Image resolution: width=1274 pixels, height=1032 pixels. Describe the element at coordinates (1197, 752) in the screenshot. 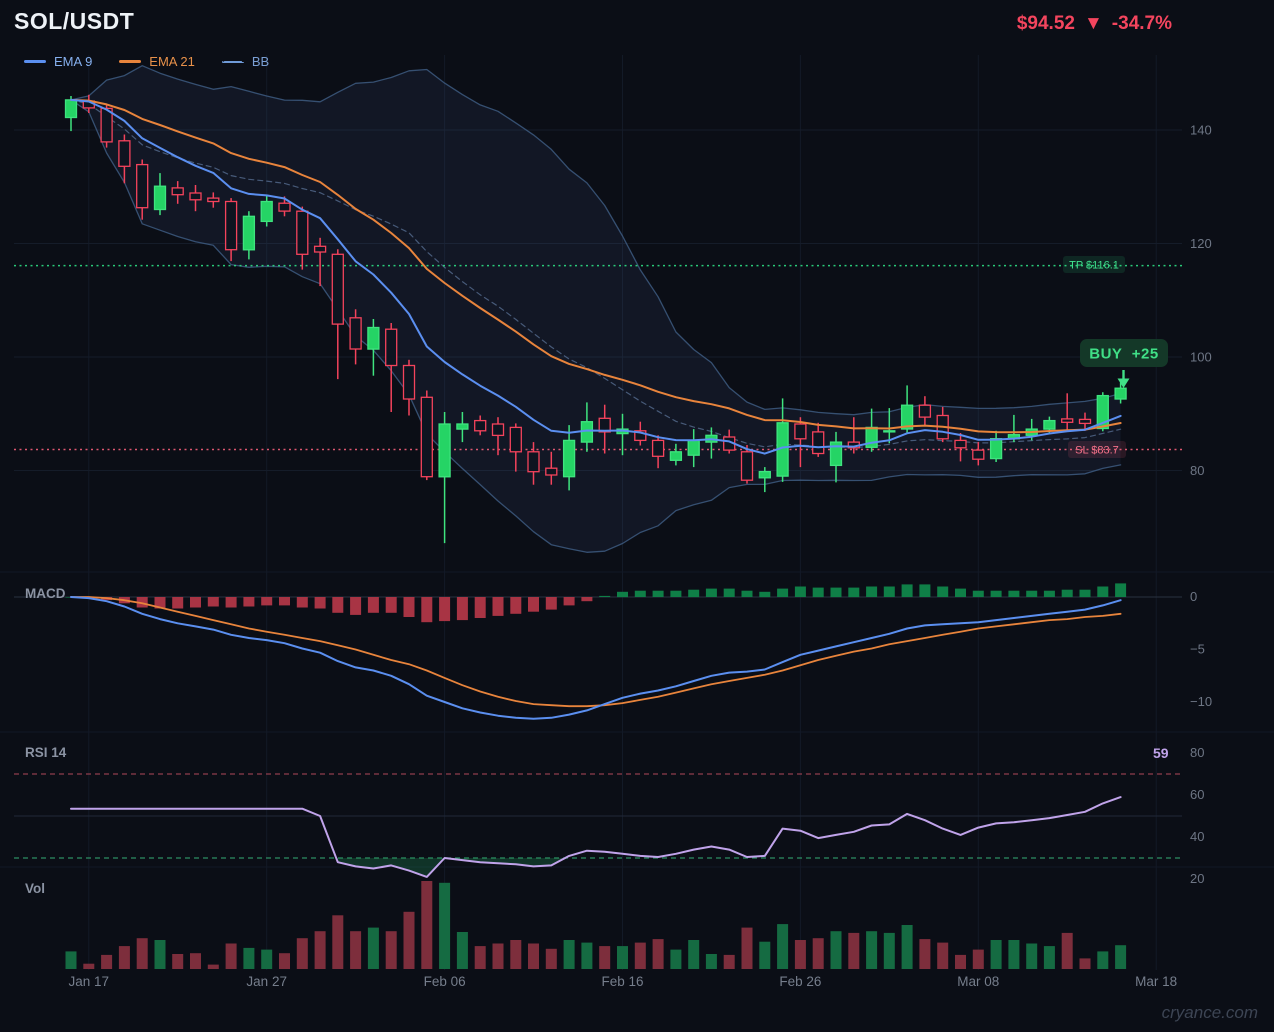

I see `rsi-tick-label: 80` at that location.